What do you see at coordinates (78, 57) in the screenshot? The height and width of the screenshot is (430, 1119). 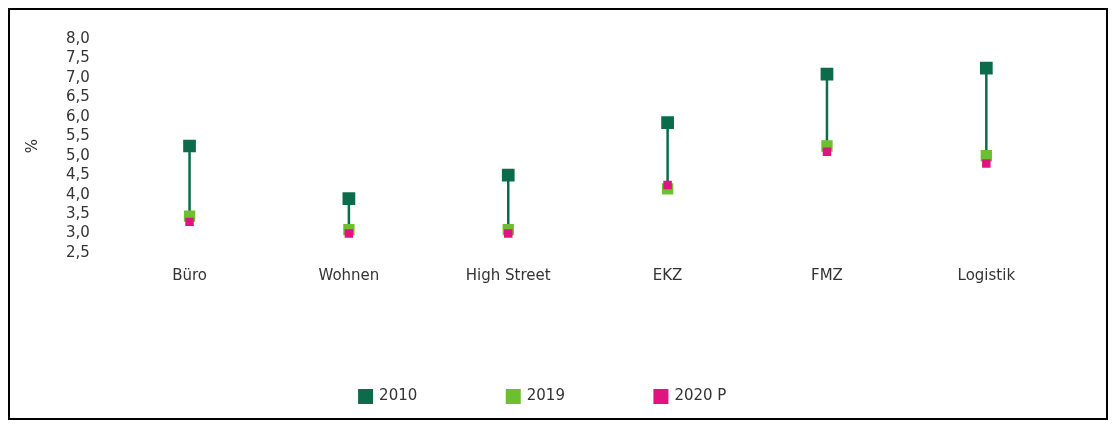 I see `y-tick-label: 7,5` at bounding box center [78, 57].